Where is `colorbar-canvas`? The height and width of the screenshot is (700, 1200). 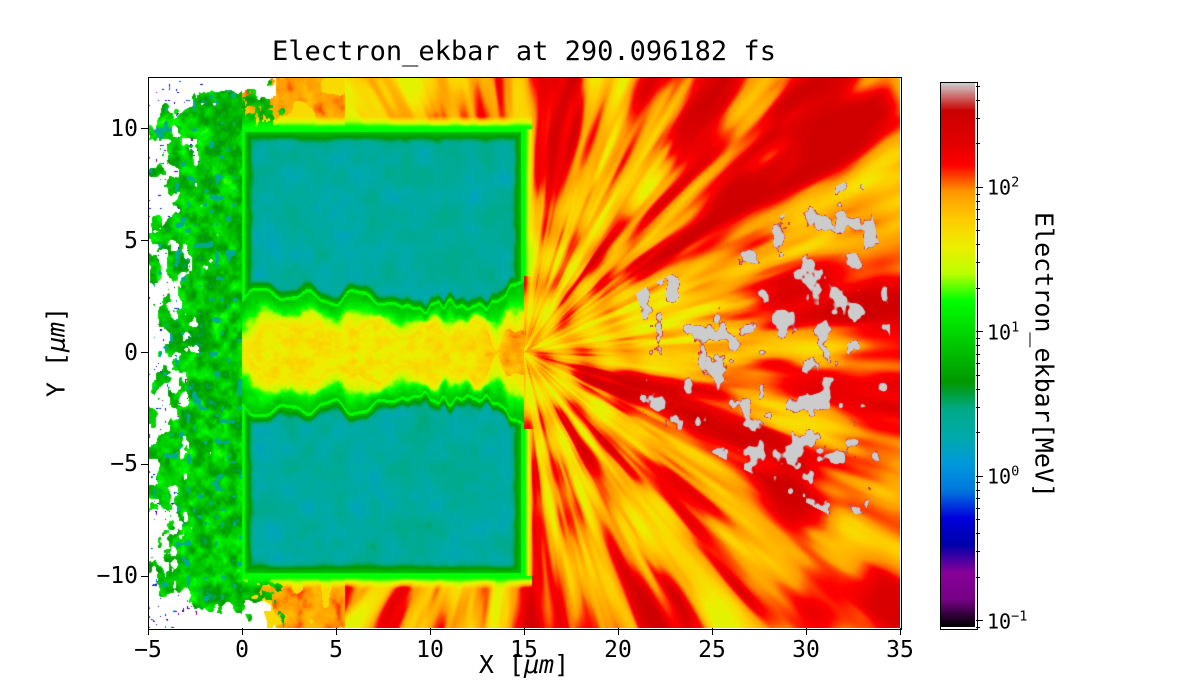
colorbar-canvas is located at coordinates (958, 355).